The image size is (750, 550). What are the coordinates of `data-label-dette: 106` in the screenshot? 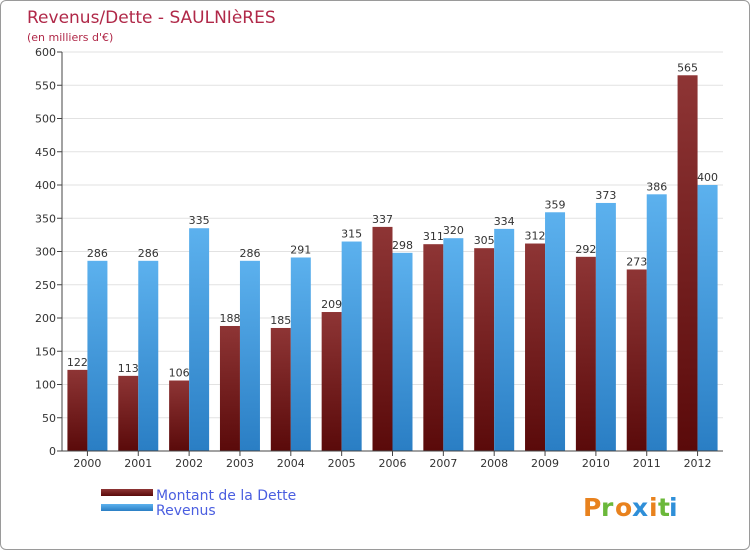 It's located at (179, 373).